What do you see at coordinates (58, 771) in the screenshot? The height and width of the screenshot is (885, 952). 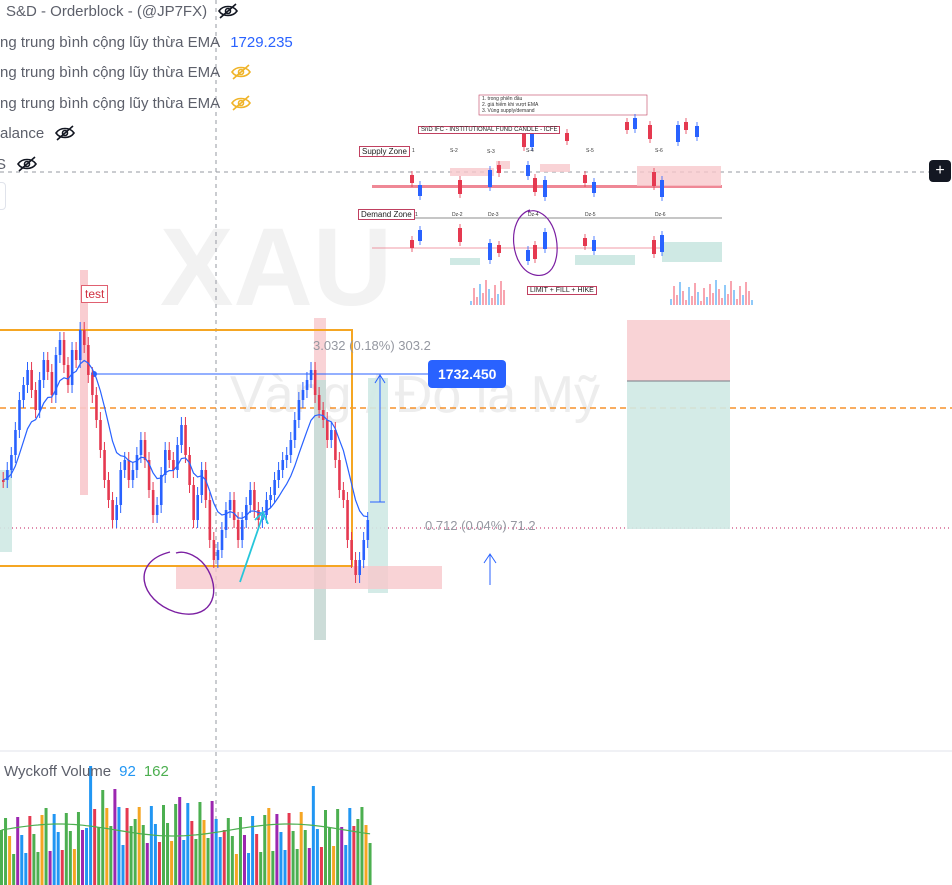 I see `volume-title: Wyckoff Volume` at bounding box center [58, 771].